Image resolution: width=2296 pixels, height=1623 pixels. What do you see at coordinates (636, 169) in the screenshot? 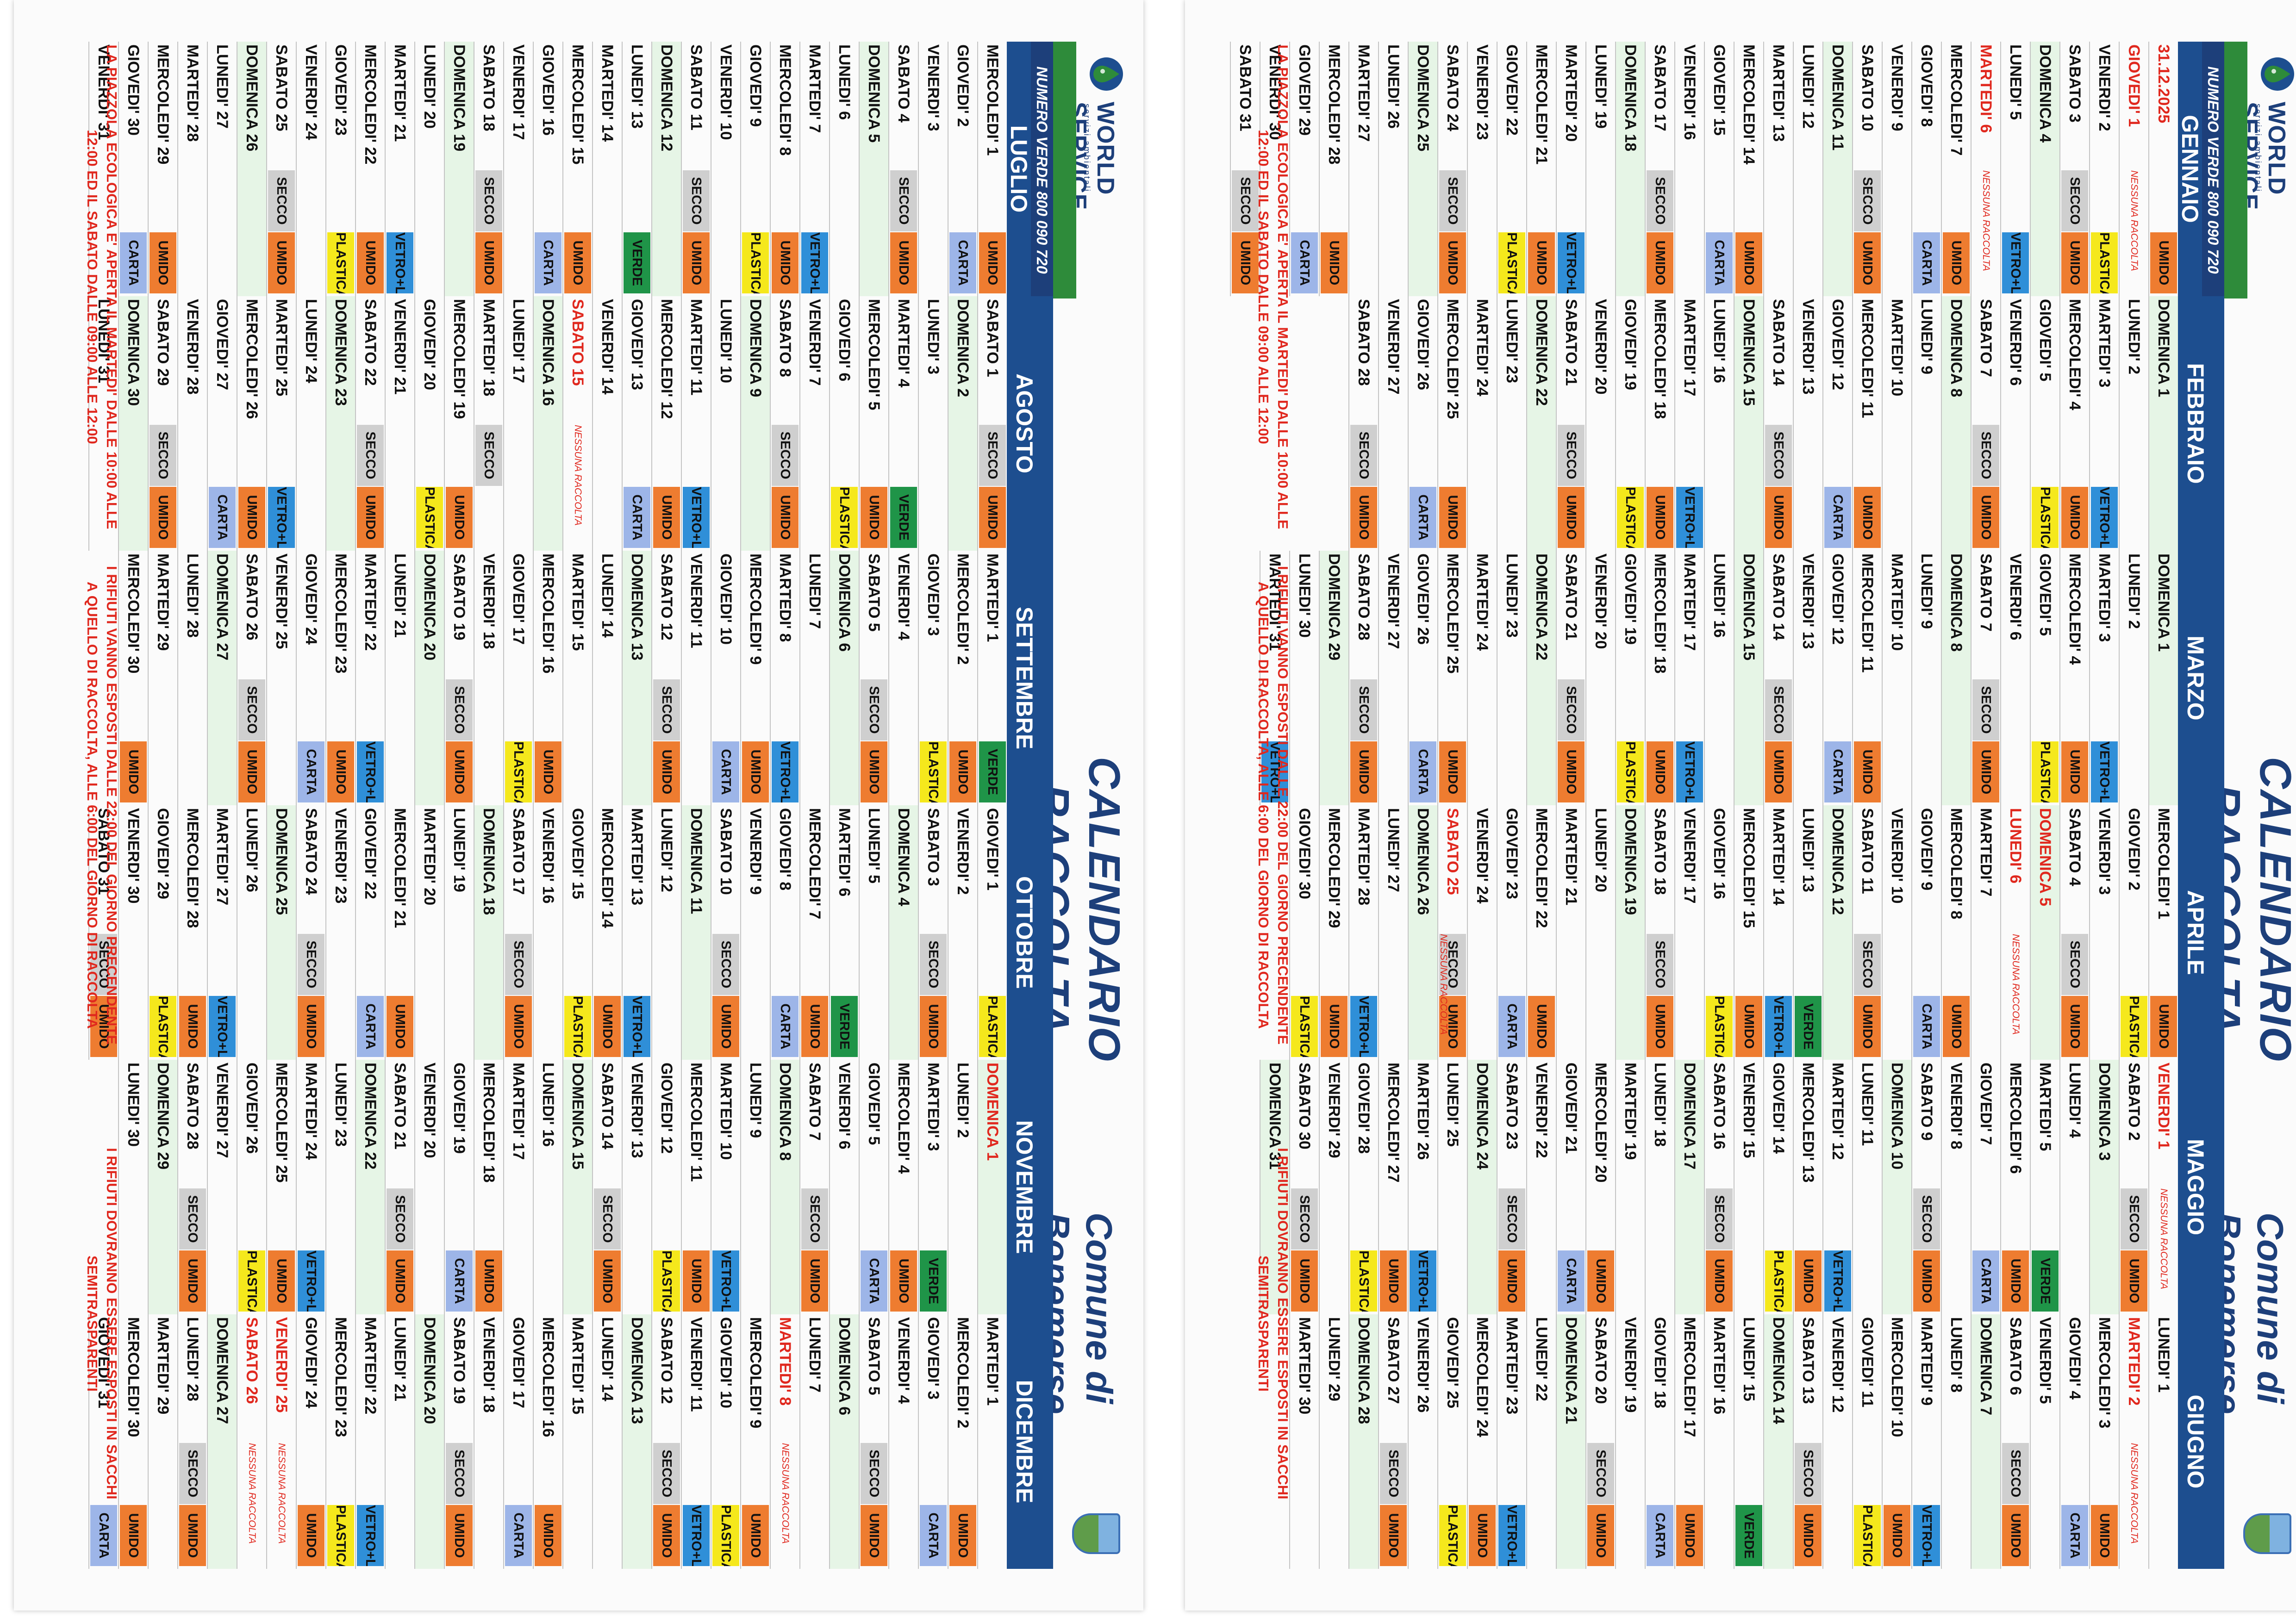
I see `day-row: LUNEDI' 13 VERDE` at bounding box center [636, 169].